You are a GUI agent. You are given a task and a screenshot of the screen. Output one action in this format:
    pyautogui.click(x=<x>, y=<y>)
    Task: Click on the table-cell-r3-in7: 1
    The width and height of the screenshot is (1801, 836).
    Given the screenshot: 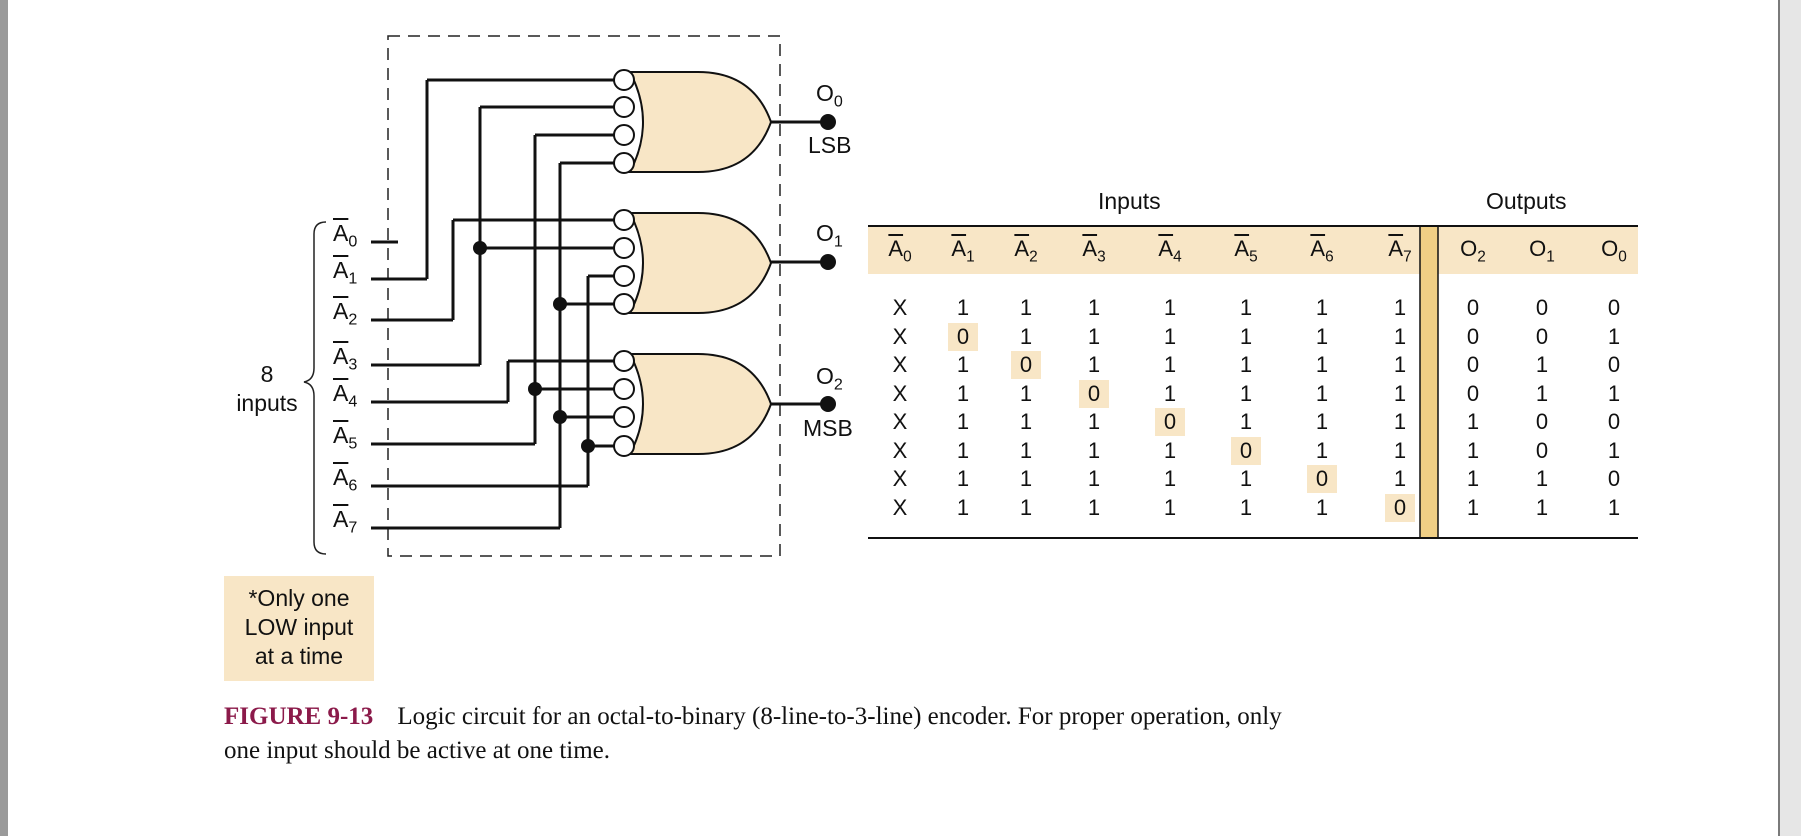 What is the action you would take?
    pyautogui.click(x=1400, y=393)
    